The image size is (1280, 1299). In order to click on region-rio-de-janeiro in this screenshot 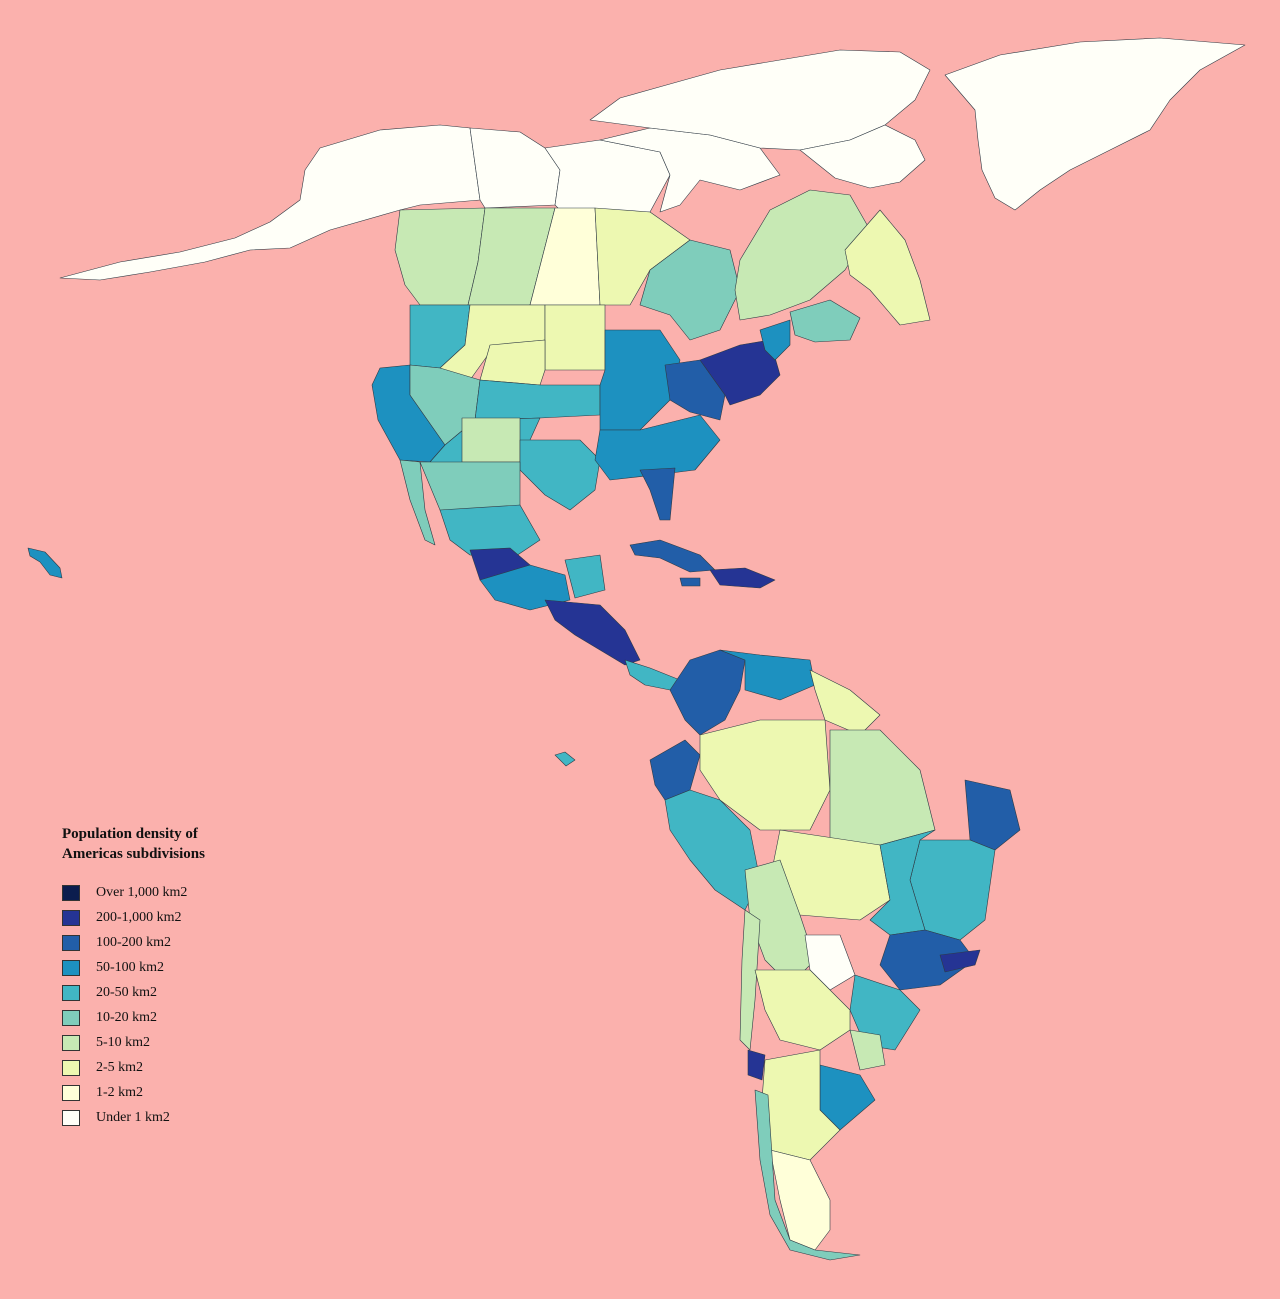, I will do `click(960, 961)`.